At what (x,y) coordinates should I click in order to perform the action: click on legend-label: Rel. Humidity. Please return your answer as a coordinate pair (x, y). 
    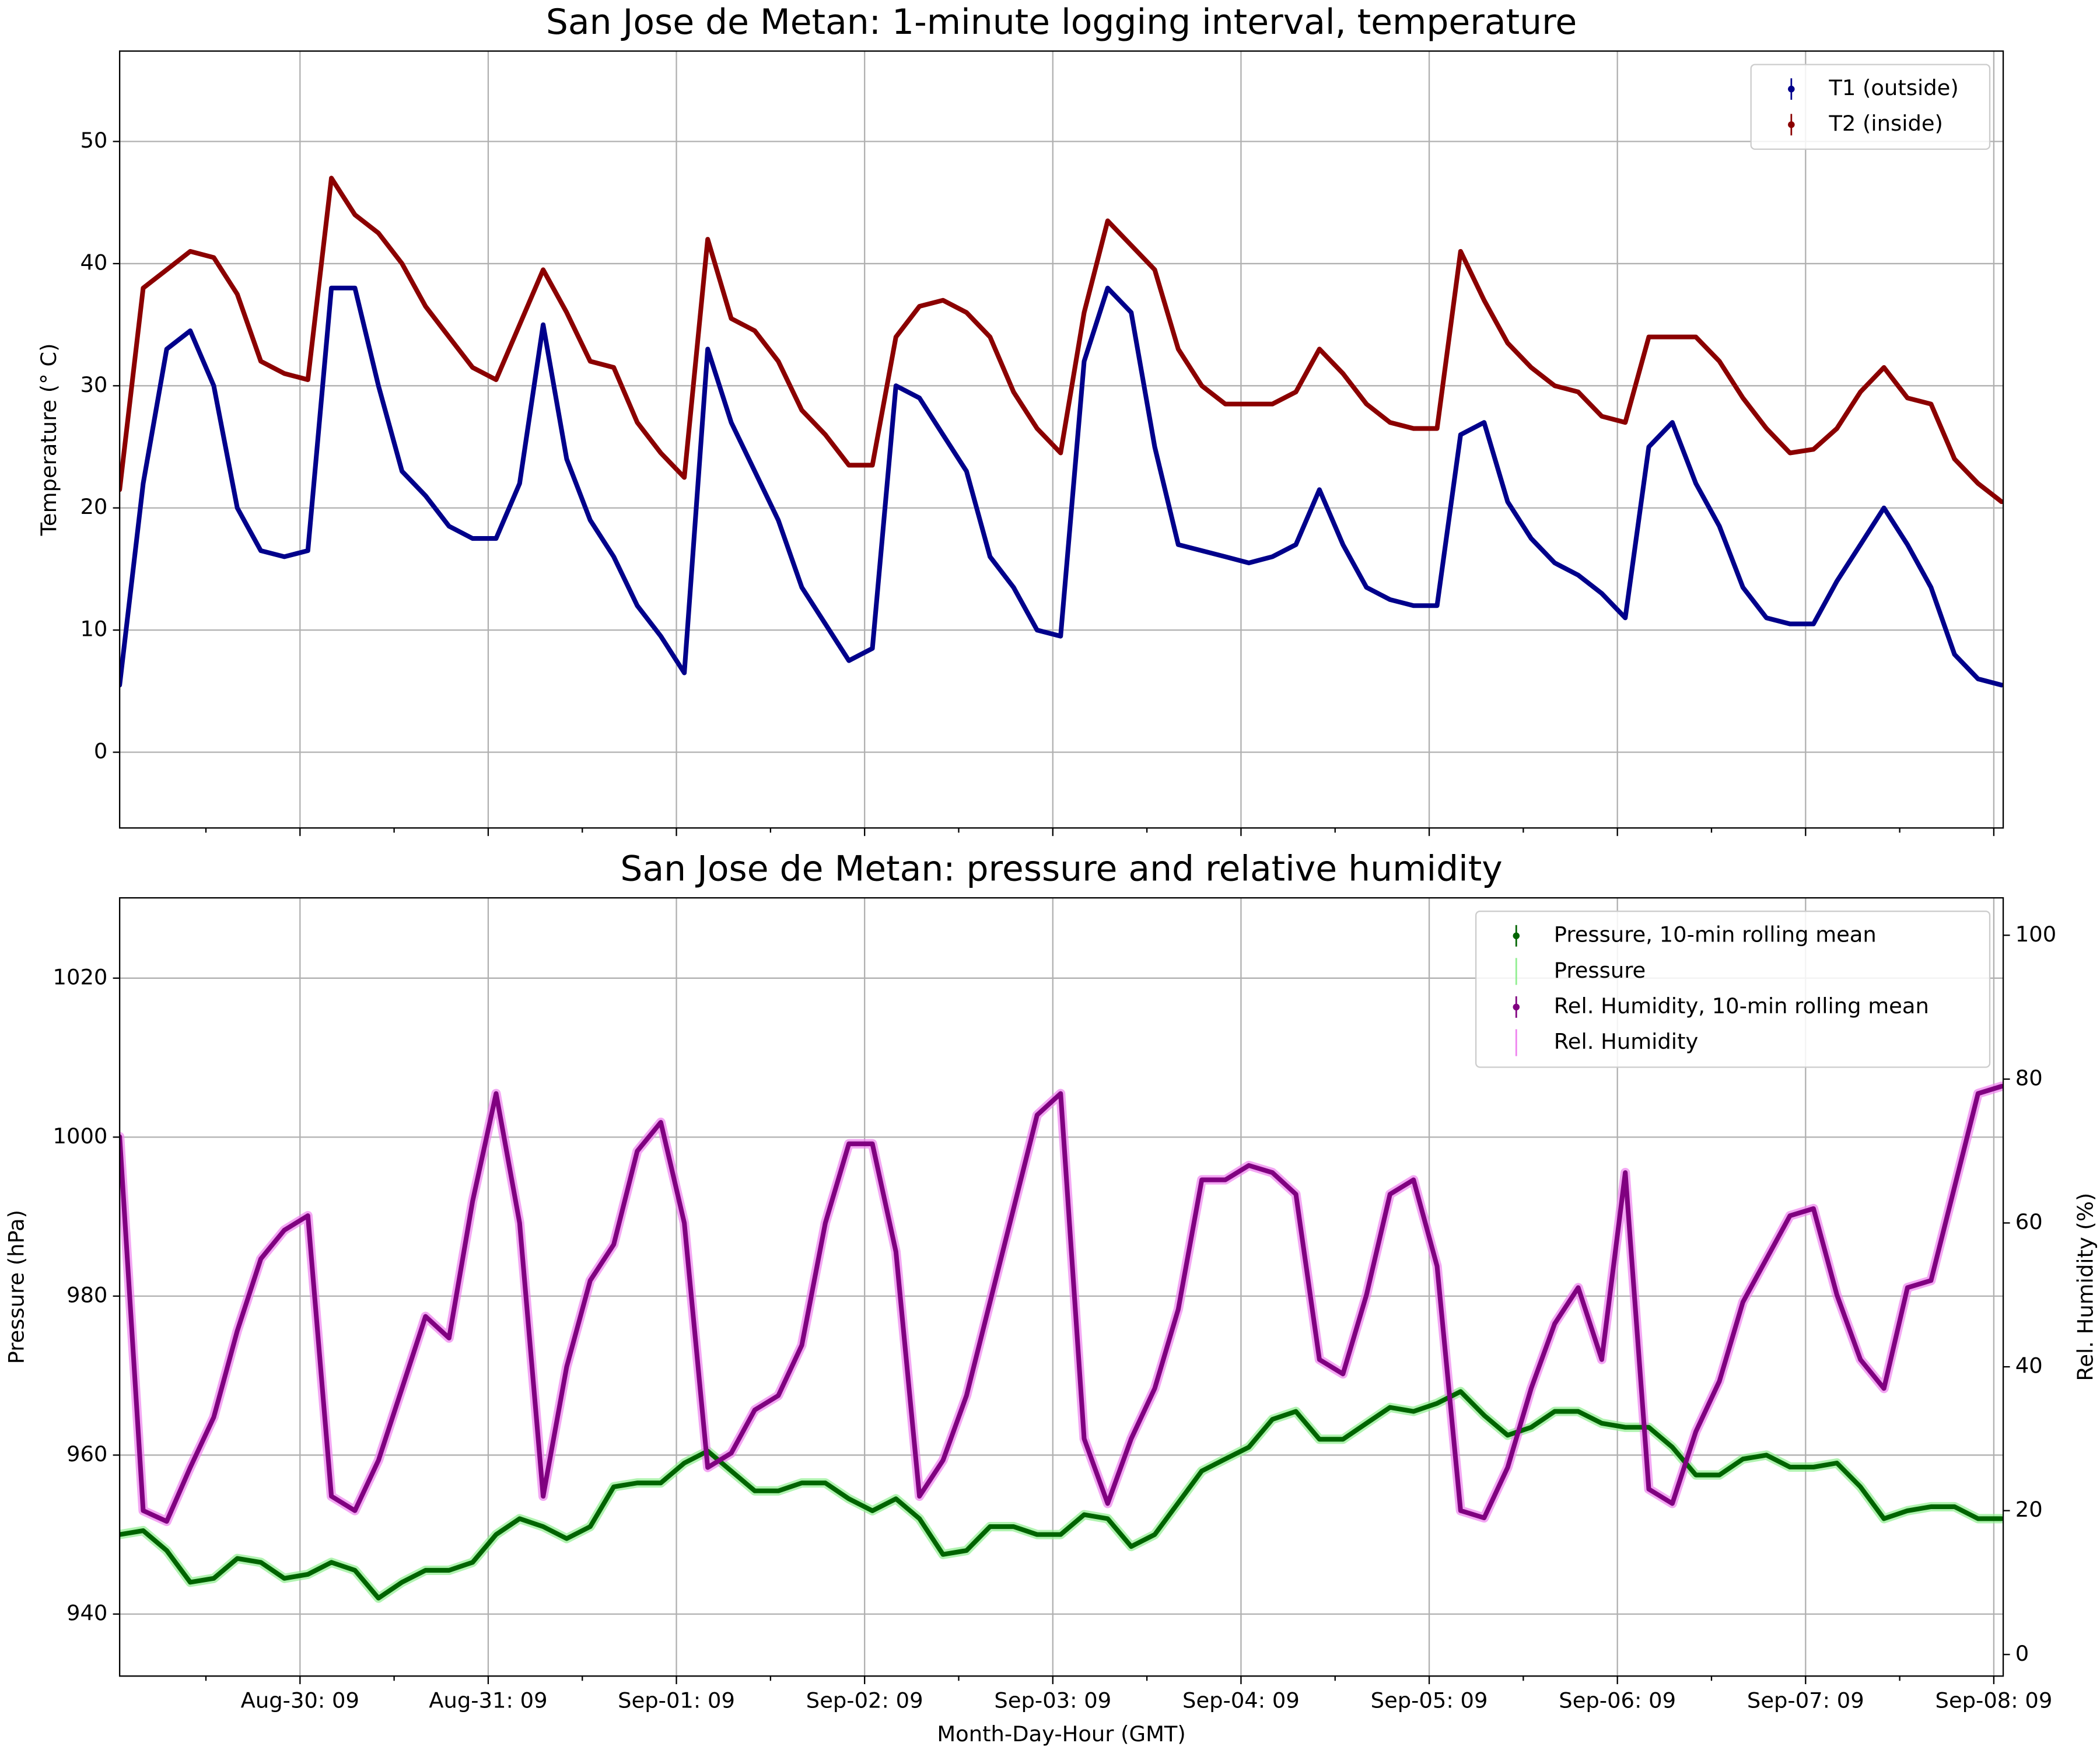
    Looking at the image, I should click on (1626, 1041).